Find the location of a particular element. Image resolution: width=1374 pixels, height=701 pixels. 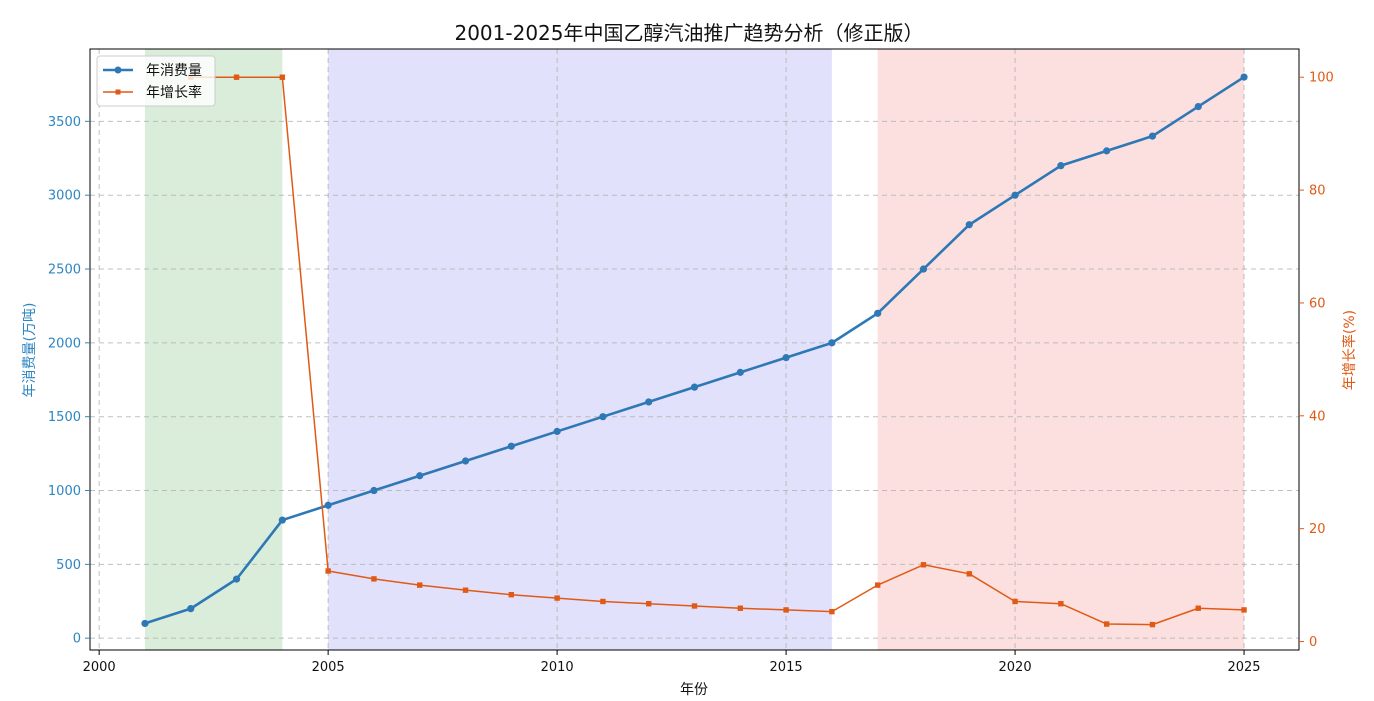

point-consumption-2007 is located at coordinates (420, 476).